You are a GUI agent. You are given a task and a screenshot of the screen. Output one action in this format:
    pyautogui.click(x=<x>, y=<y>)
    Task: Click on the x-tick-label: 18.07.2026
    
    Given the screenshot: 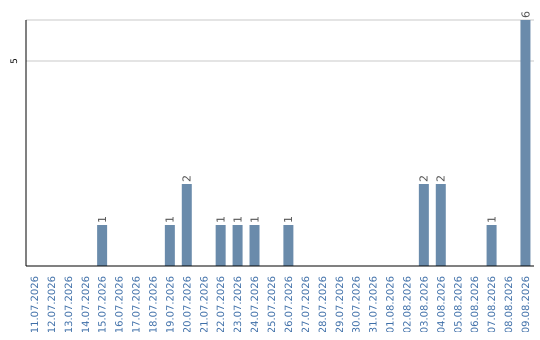 What is the action you would take?
    pyautogui.click(x=154, y=305)
    